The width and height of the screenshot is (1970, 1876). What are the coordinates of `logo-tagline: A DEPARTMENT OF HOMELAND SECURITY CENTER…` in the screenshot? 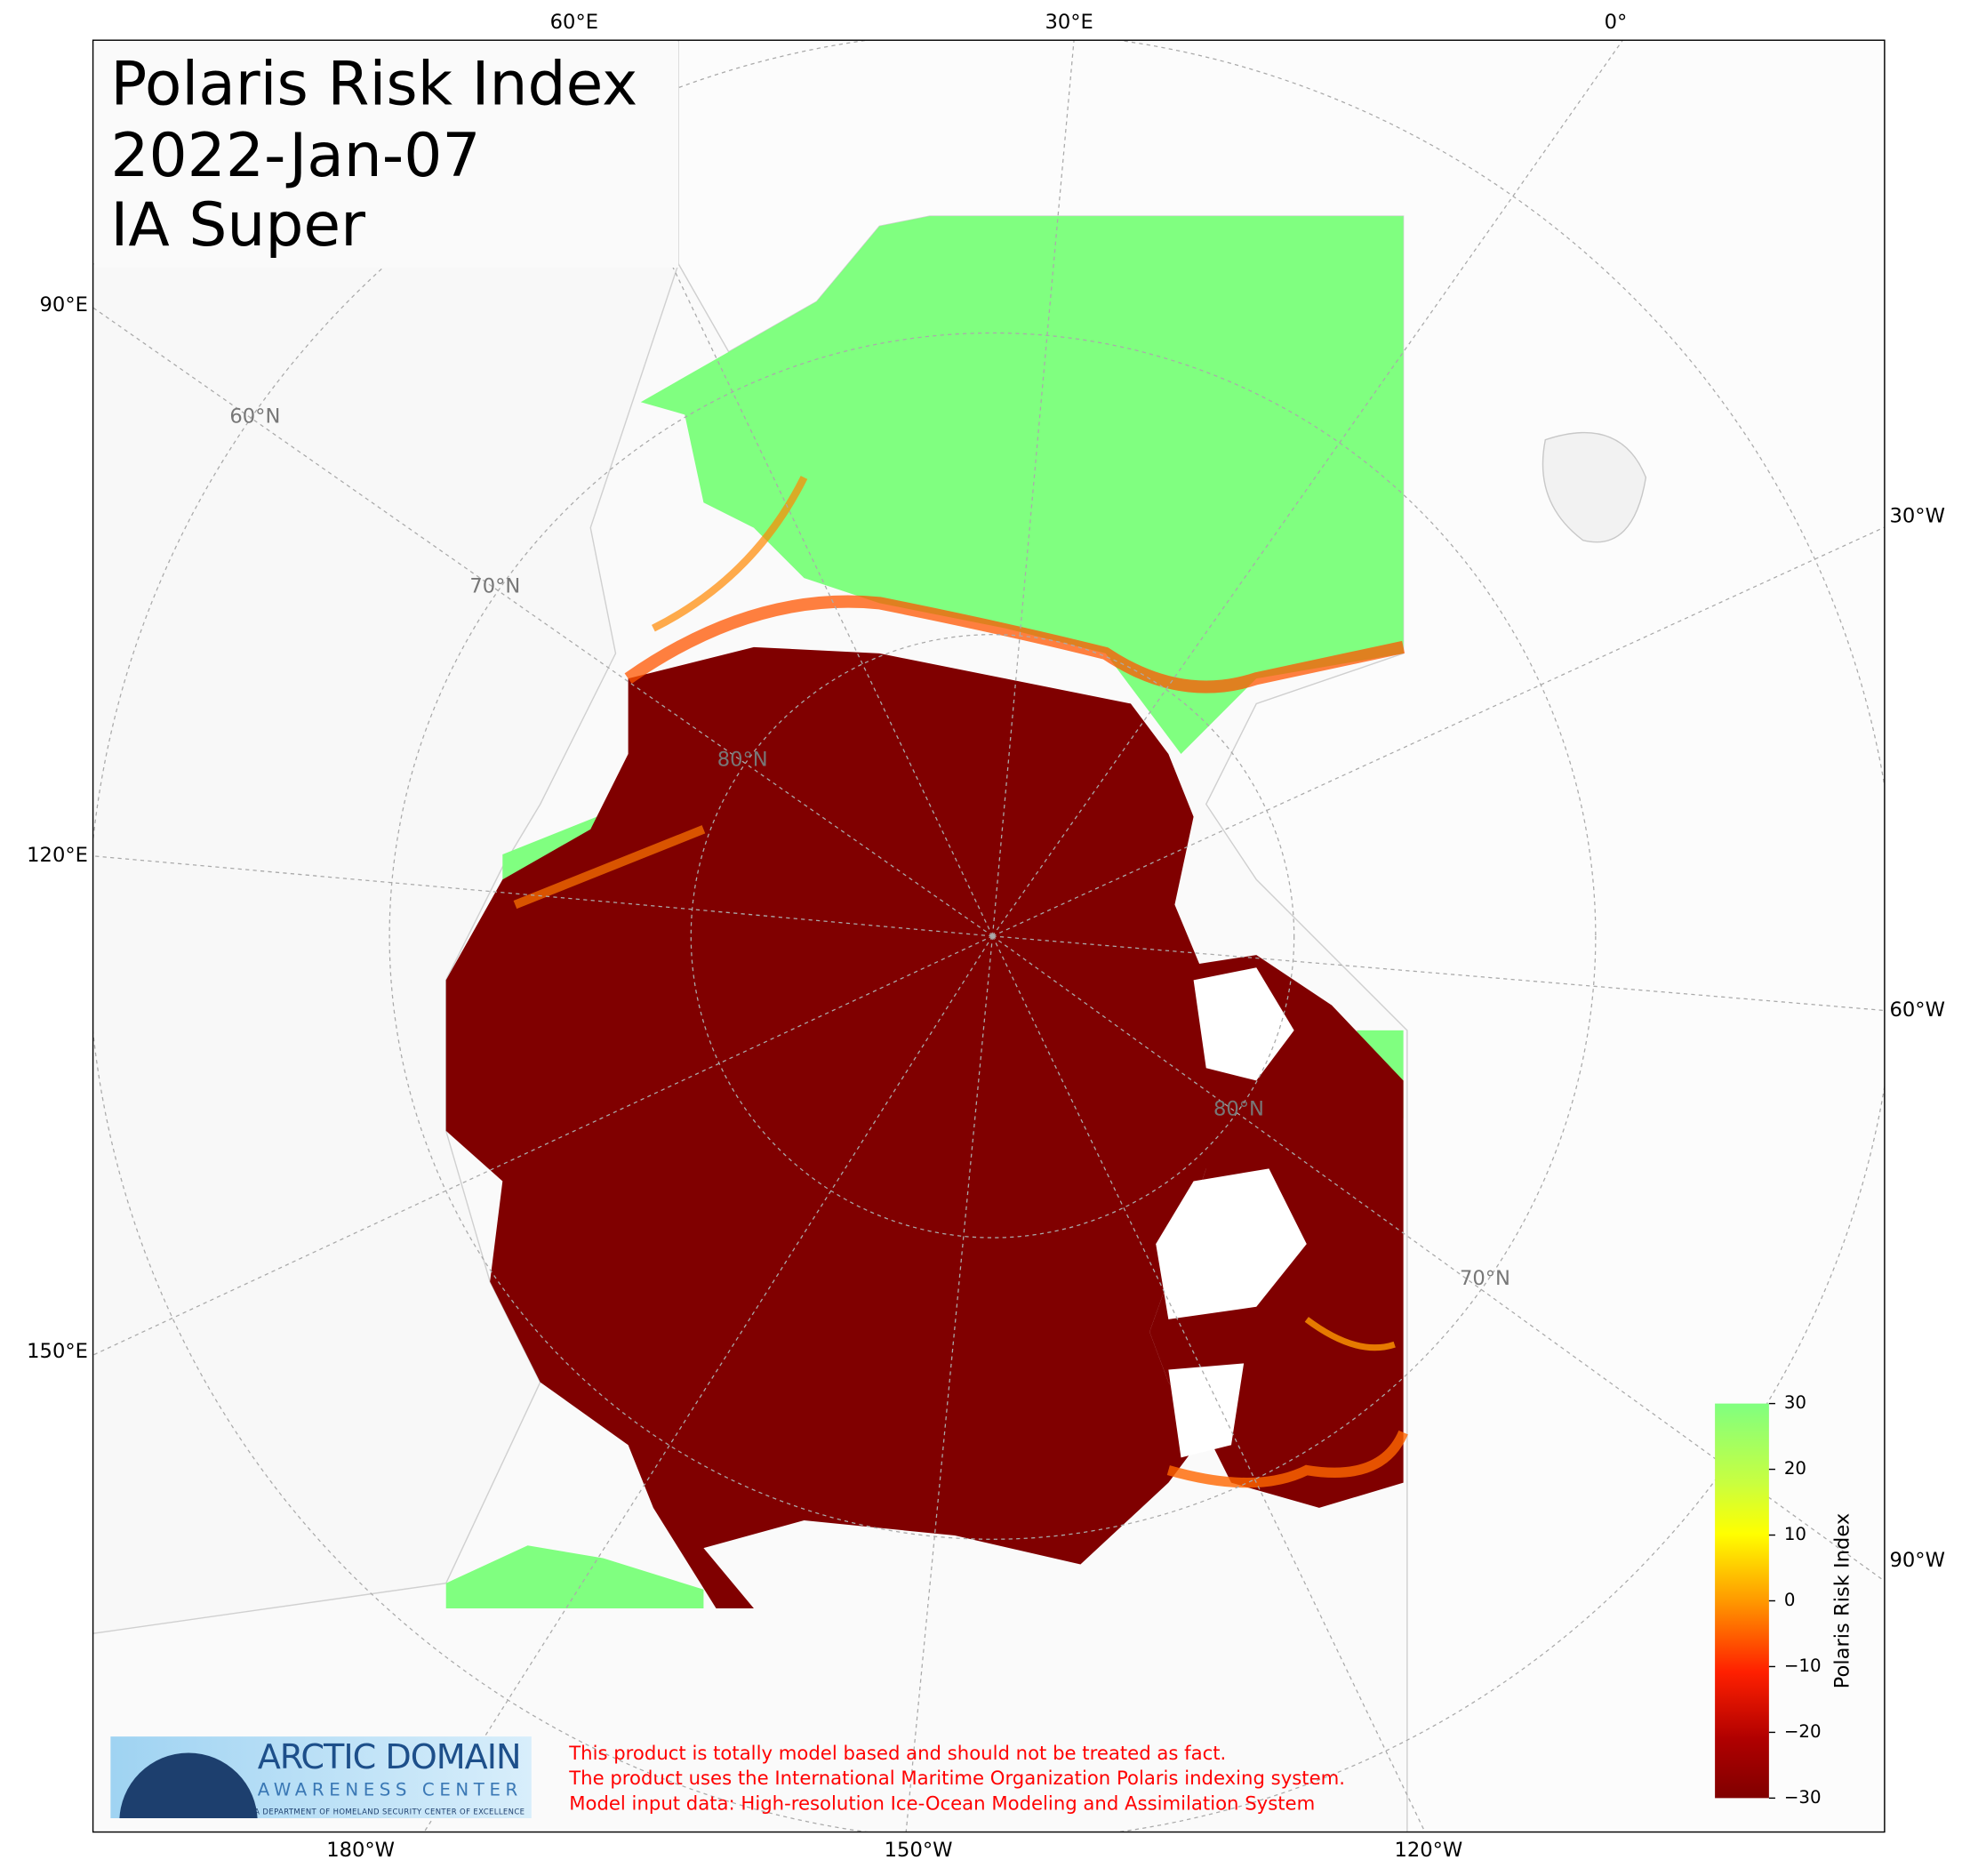 It's located at (389, 1812).